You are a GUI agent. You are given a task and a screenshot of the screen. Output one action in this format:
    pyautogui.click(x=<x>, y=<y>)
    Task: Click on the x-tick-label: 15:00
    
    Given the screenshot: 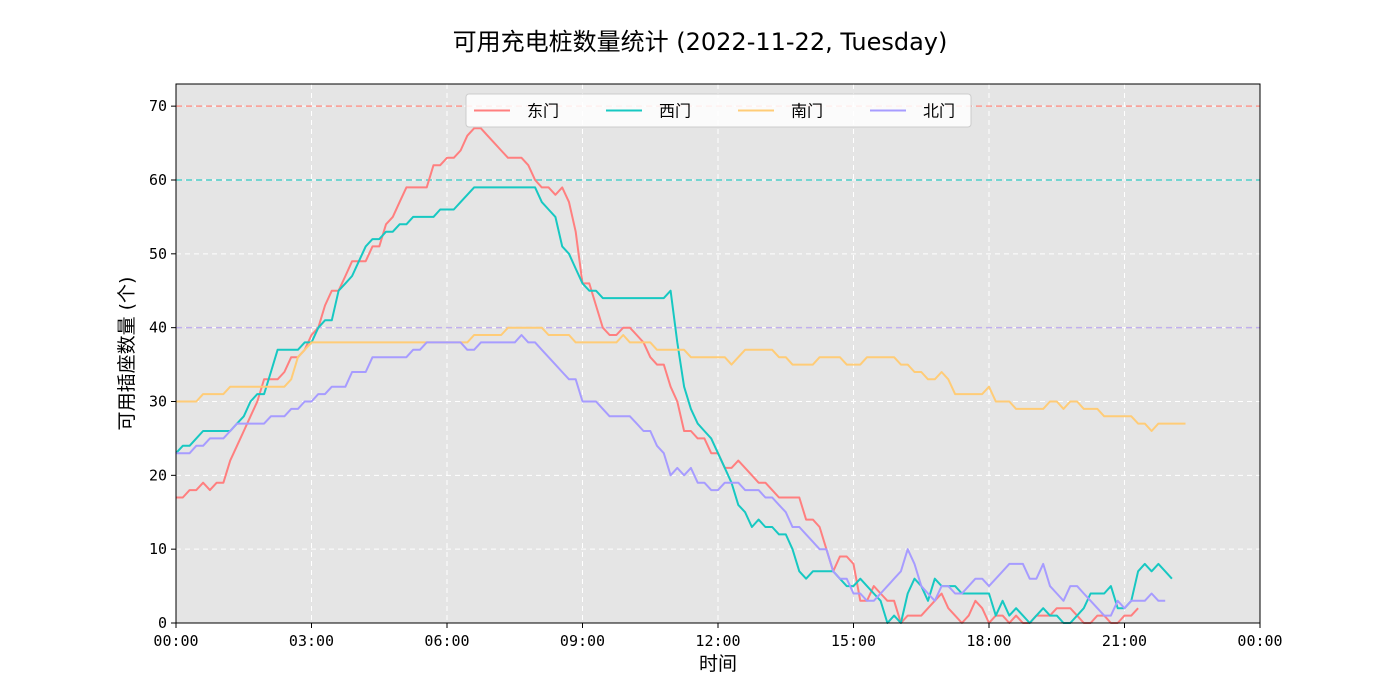 What is the action you would take?
    pyautogui.click(x=853, y=641)
    